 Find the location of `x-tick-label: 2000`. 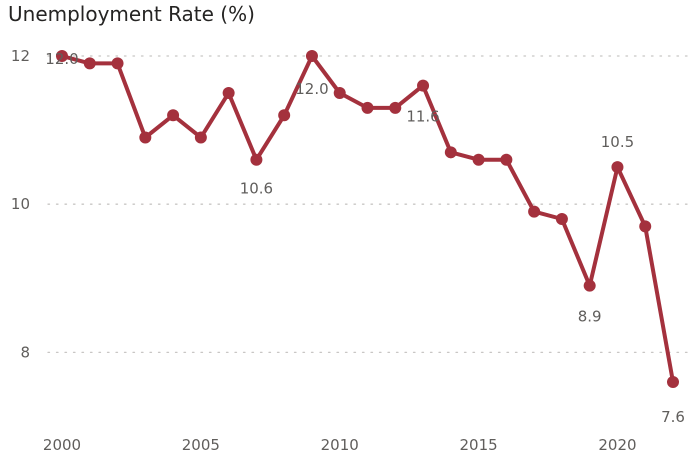

x-tick-label: 2000 is located at coordinates (62, 445).